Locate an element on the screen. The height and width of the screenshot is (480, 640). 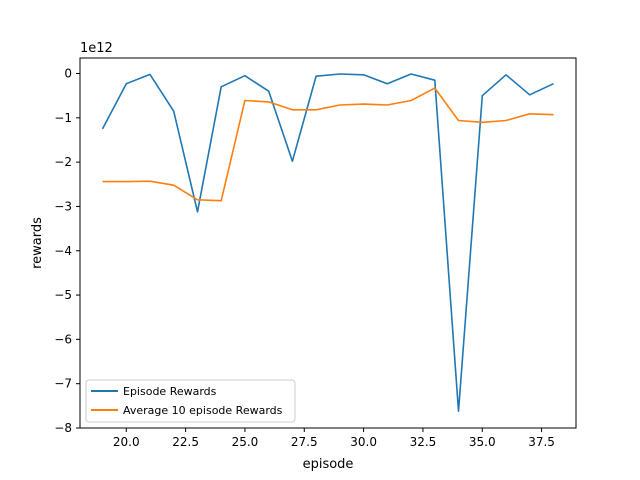
legend-box is located at coordinates (190, 401).